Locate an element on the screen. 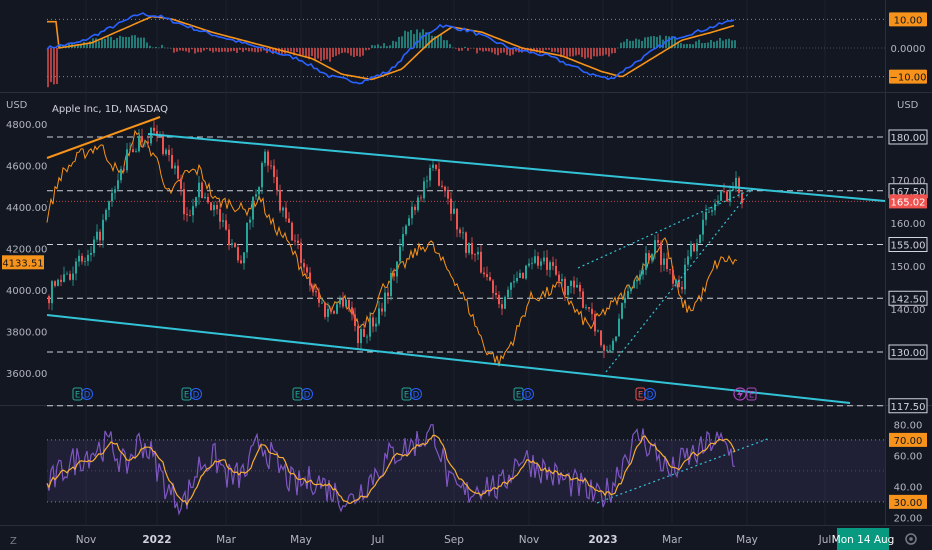 This screenshot has width=932, height=550. upper-channel-trendline is located at coordinates (516, 167).